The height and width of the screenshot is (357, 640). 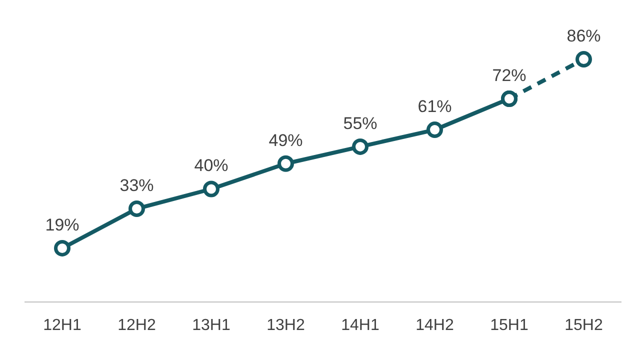 What do you see at coordinates (285, 325) in the screenshot?
I see `x-tick-label: 13H2` at bounding box center [285, 325].